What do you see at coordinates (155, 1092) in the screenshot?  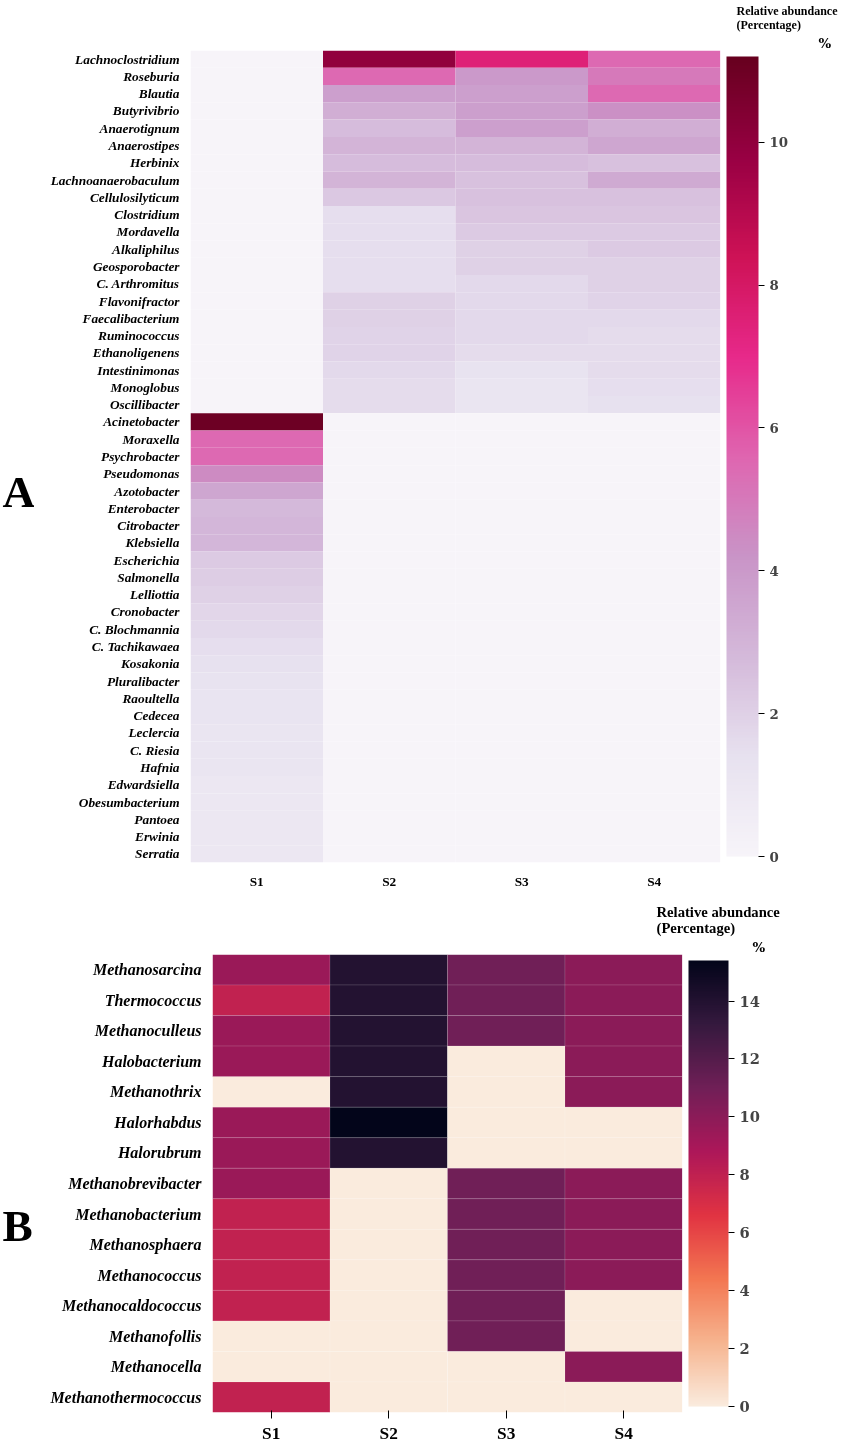 I see `y-tick-label: Methanothrix` at bounding box center [155, 1092].